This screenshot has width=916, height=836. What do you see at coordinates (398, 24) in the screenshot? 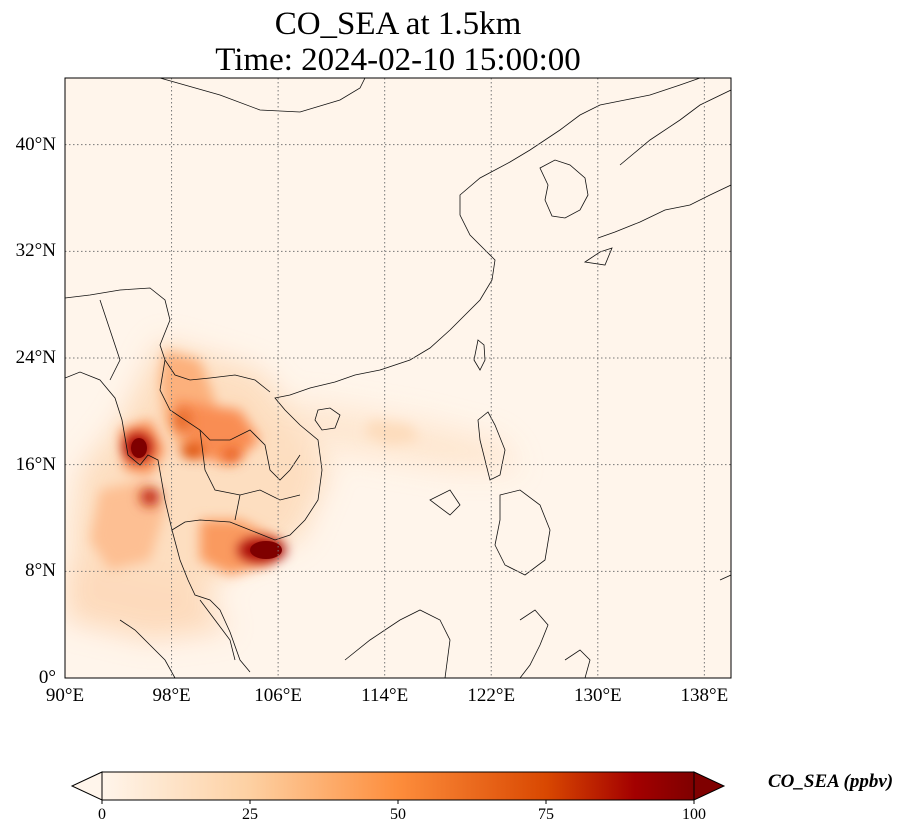
I see `map-title: CO_SEA at 1.5km` at bounding box center [398, 24].